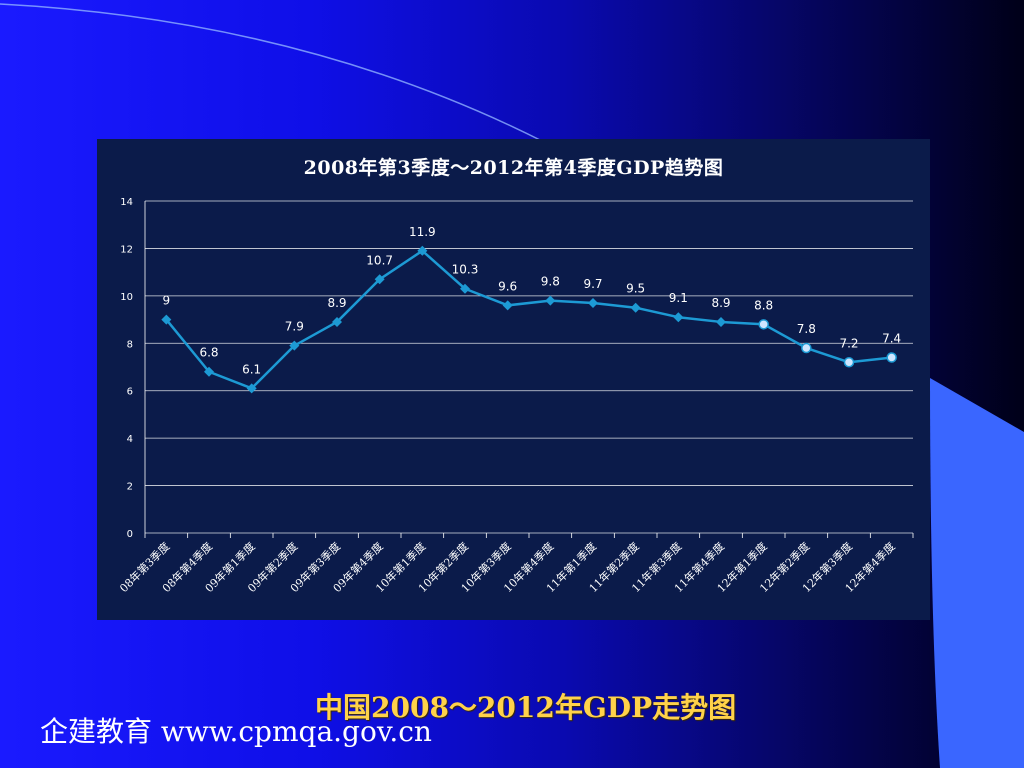 The height and width of the screenshot is (768, 1024). I want to click on y-tick-label: 0, so click(130, 534).